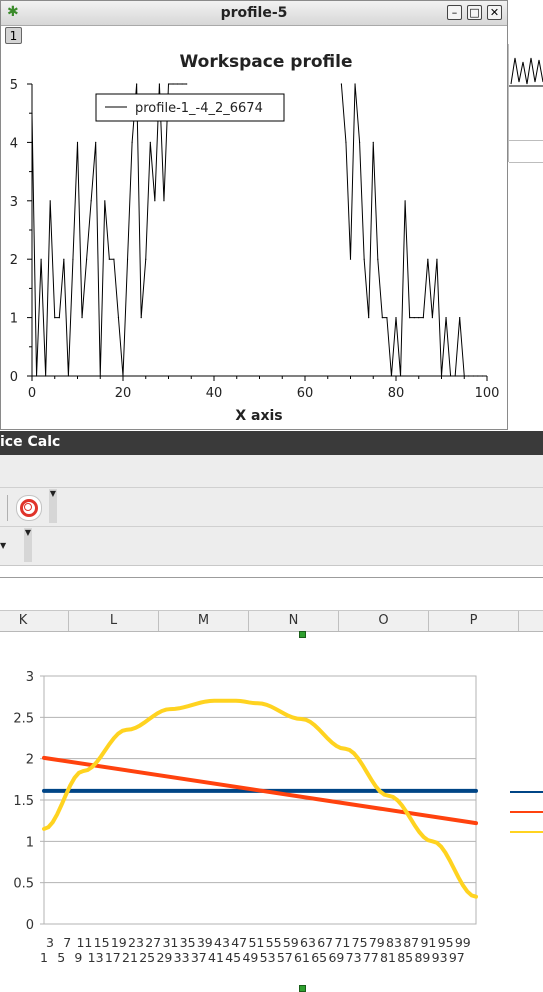  Describe the element at coordinates (422, 957) in the screenshot. I see `x-tick-label: 89` at that location.